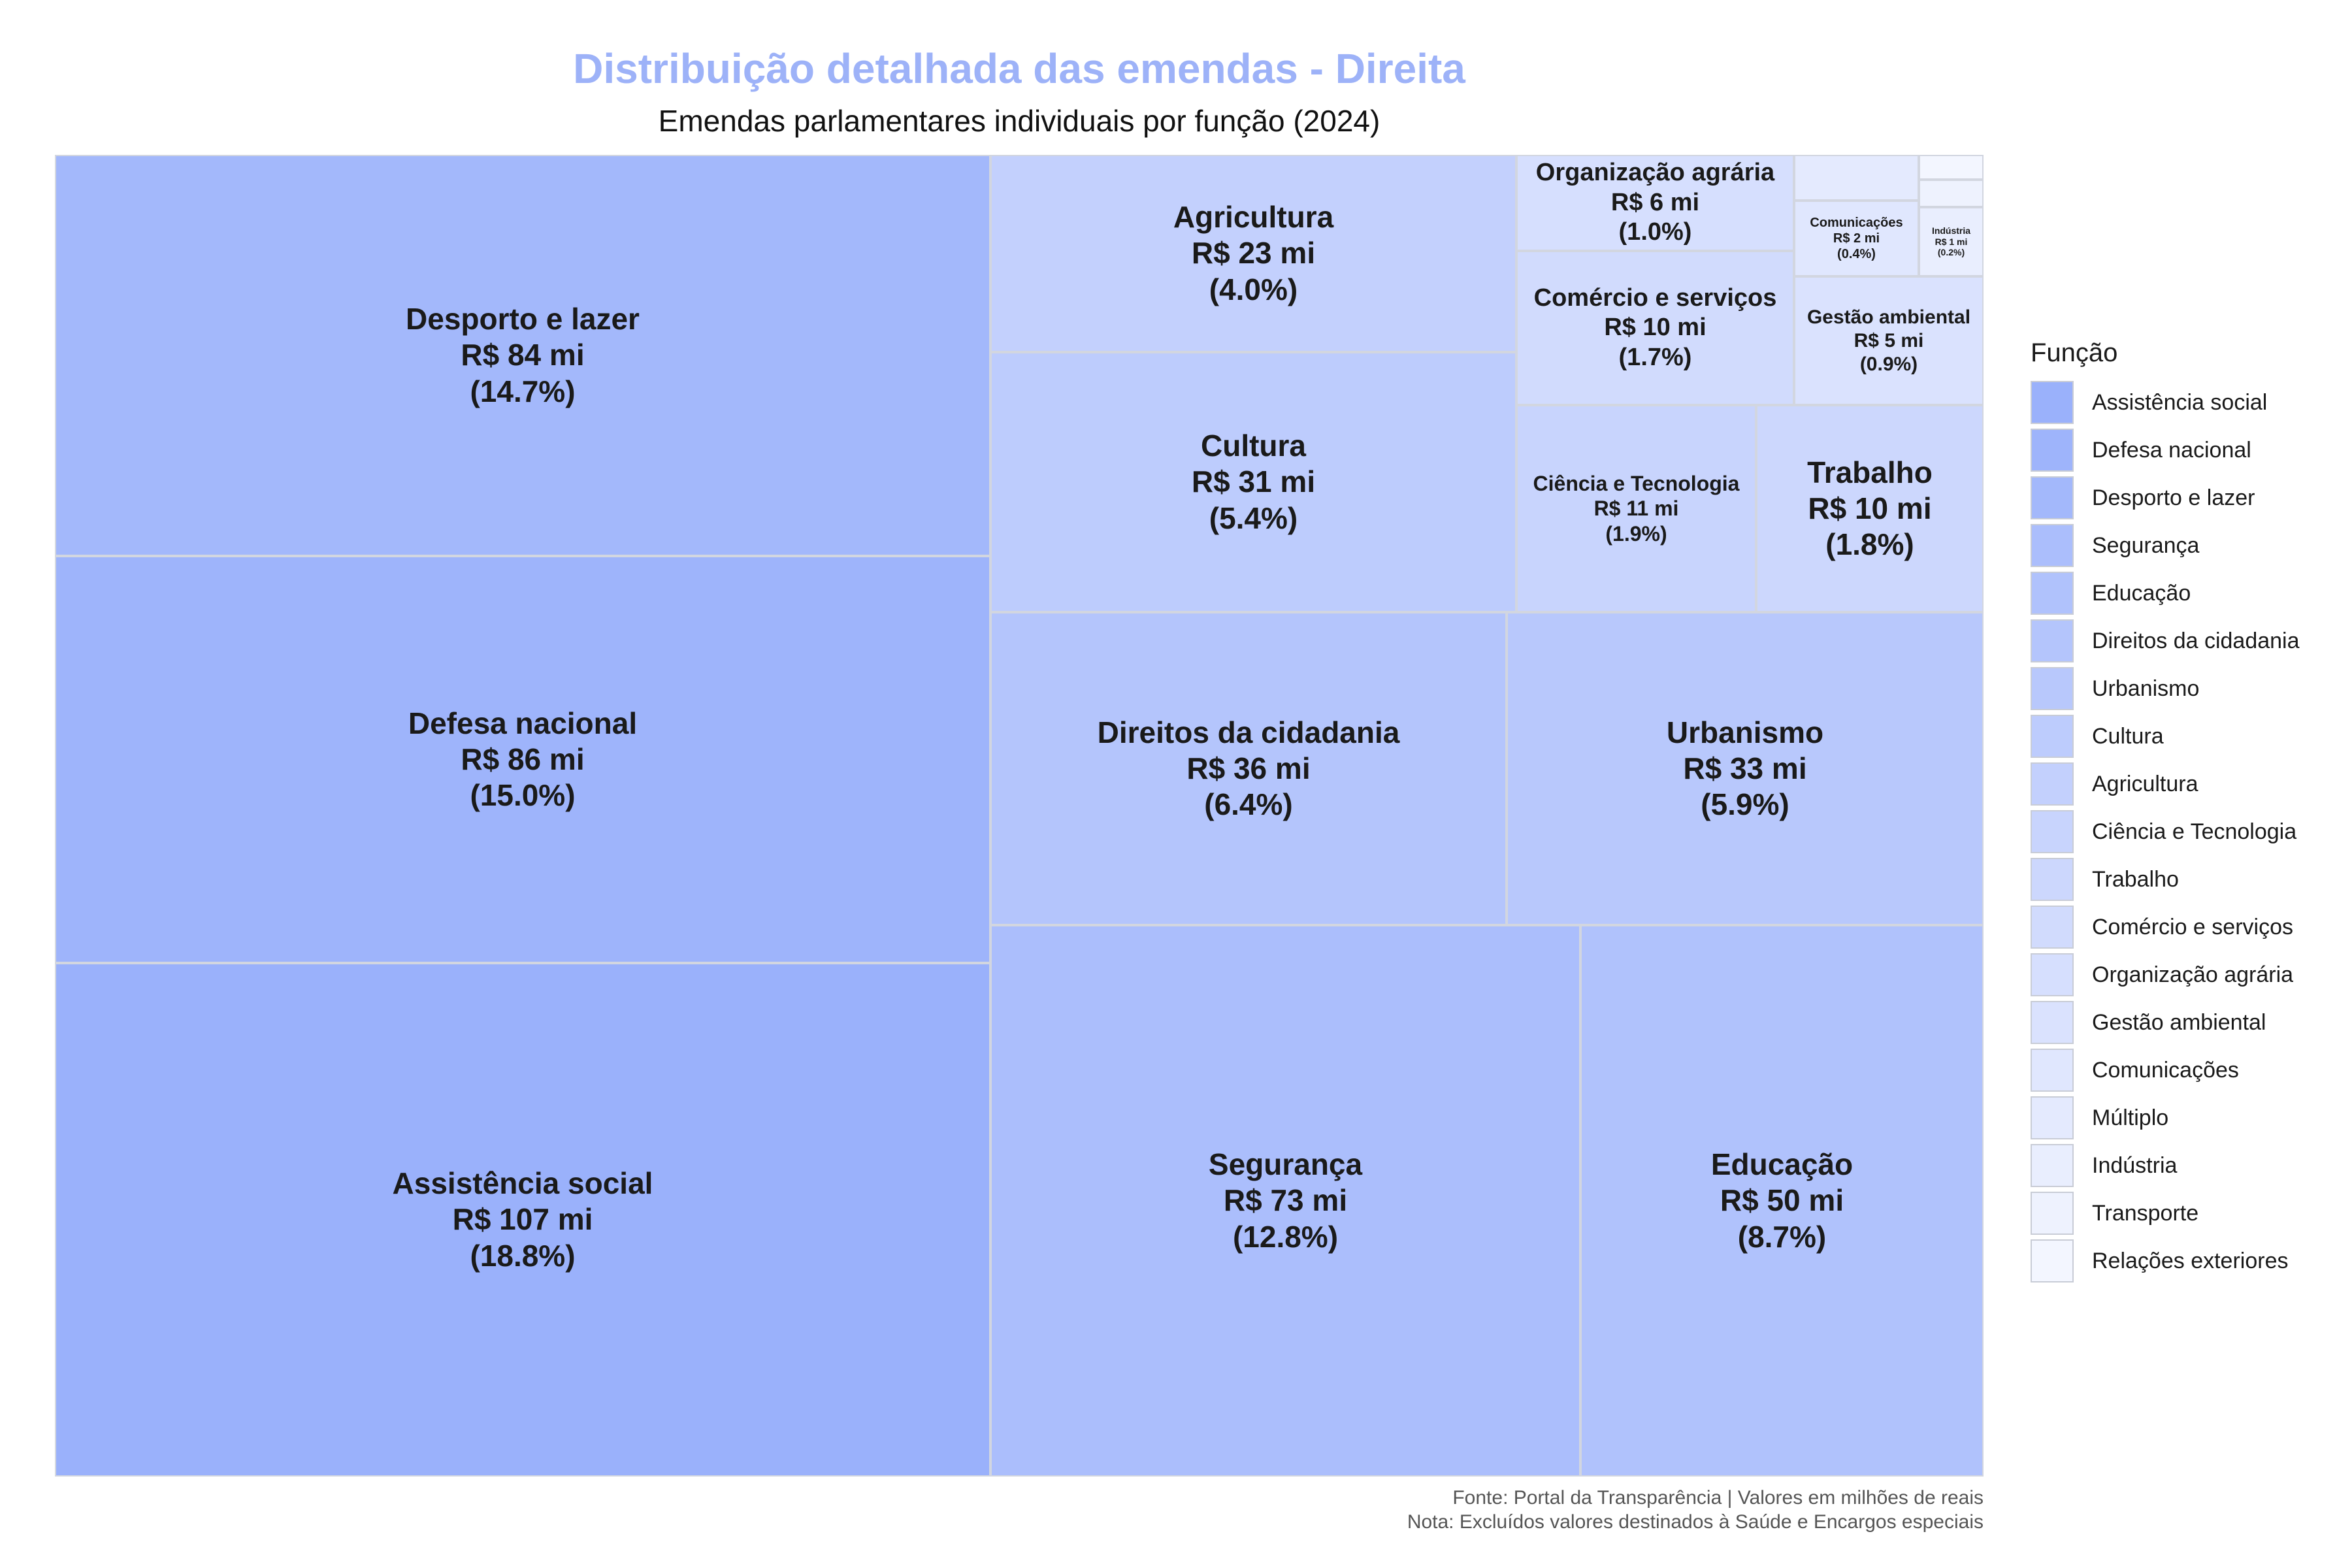 Image resolution: width=2352 pixels, height=1568 pixels. I want to click on legend-label: Segurança, so click(2146, 545).